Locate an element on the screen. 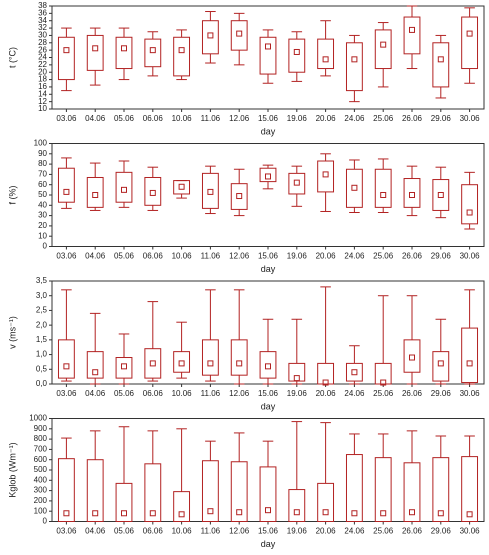  y-tick-label: 24 is located at coordinates (42, 57).